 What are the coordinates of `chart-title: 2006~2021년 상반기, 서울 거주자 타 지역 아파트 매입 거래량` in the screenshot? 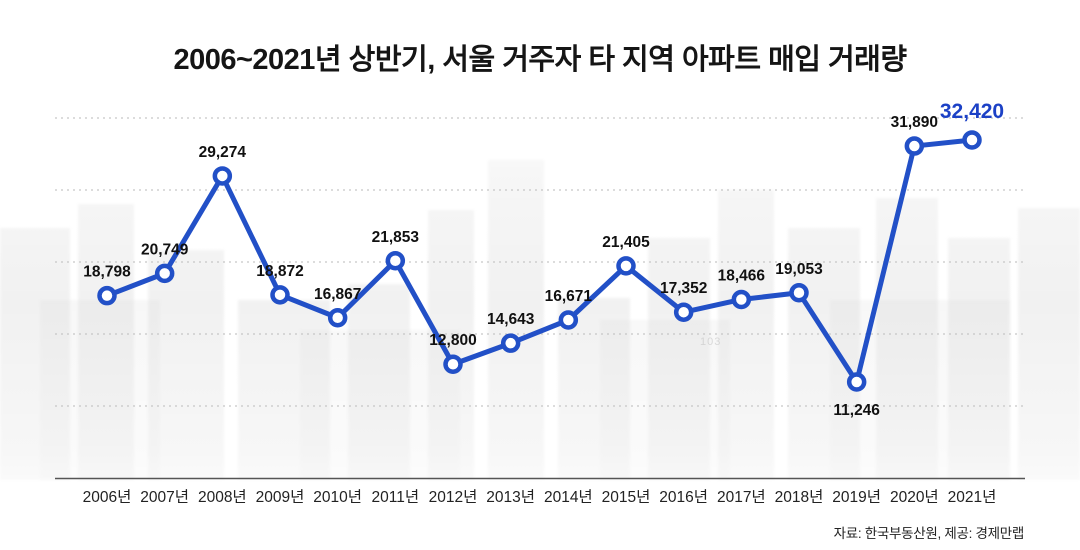 It's located at (540, 60).